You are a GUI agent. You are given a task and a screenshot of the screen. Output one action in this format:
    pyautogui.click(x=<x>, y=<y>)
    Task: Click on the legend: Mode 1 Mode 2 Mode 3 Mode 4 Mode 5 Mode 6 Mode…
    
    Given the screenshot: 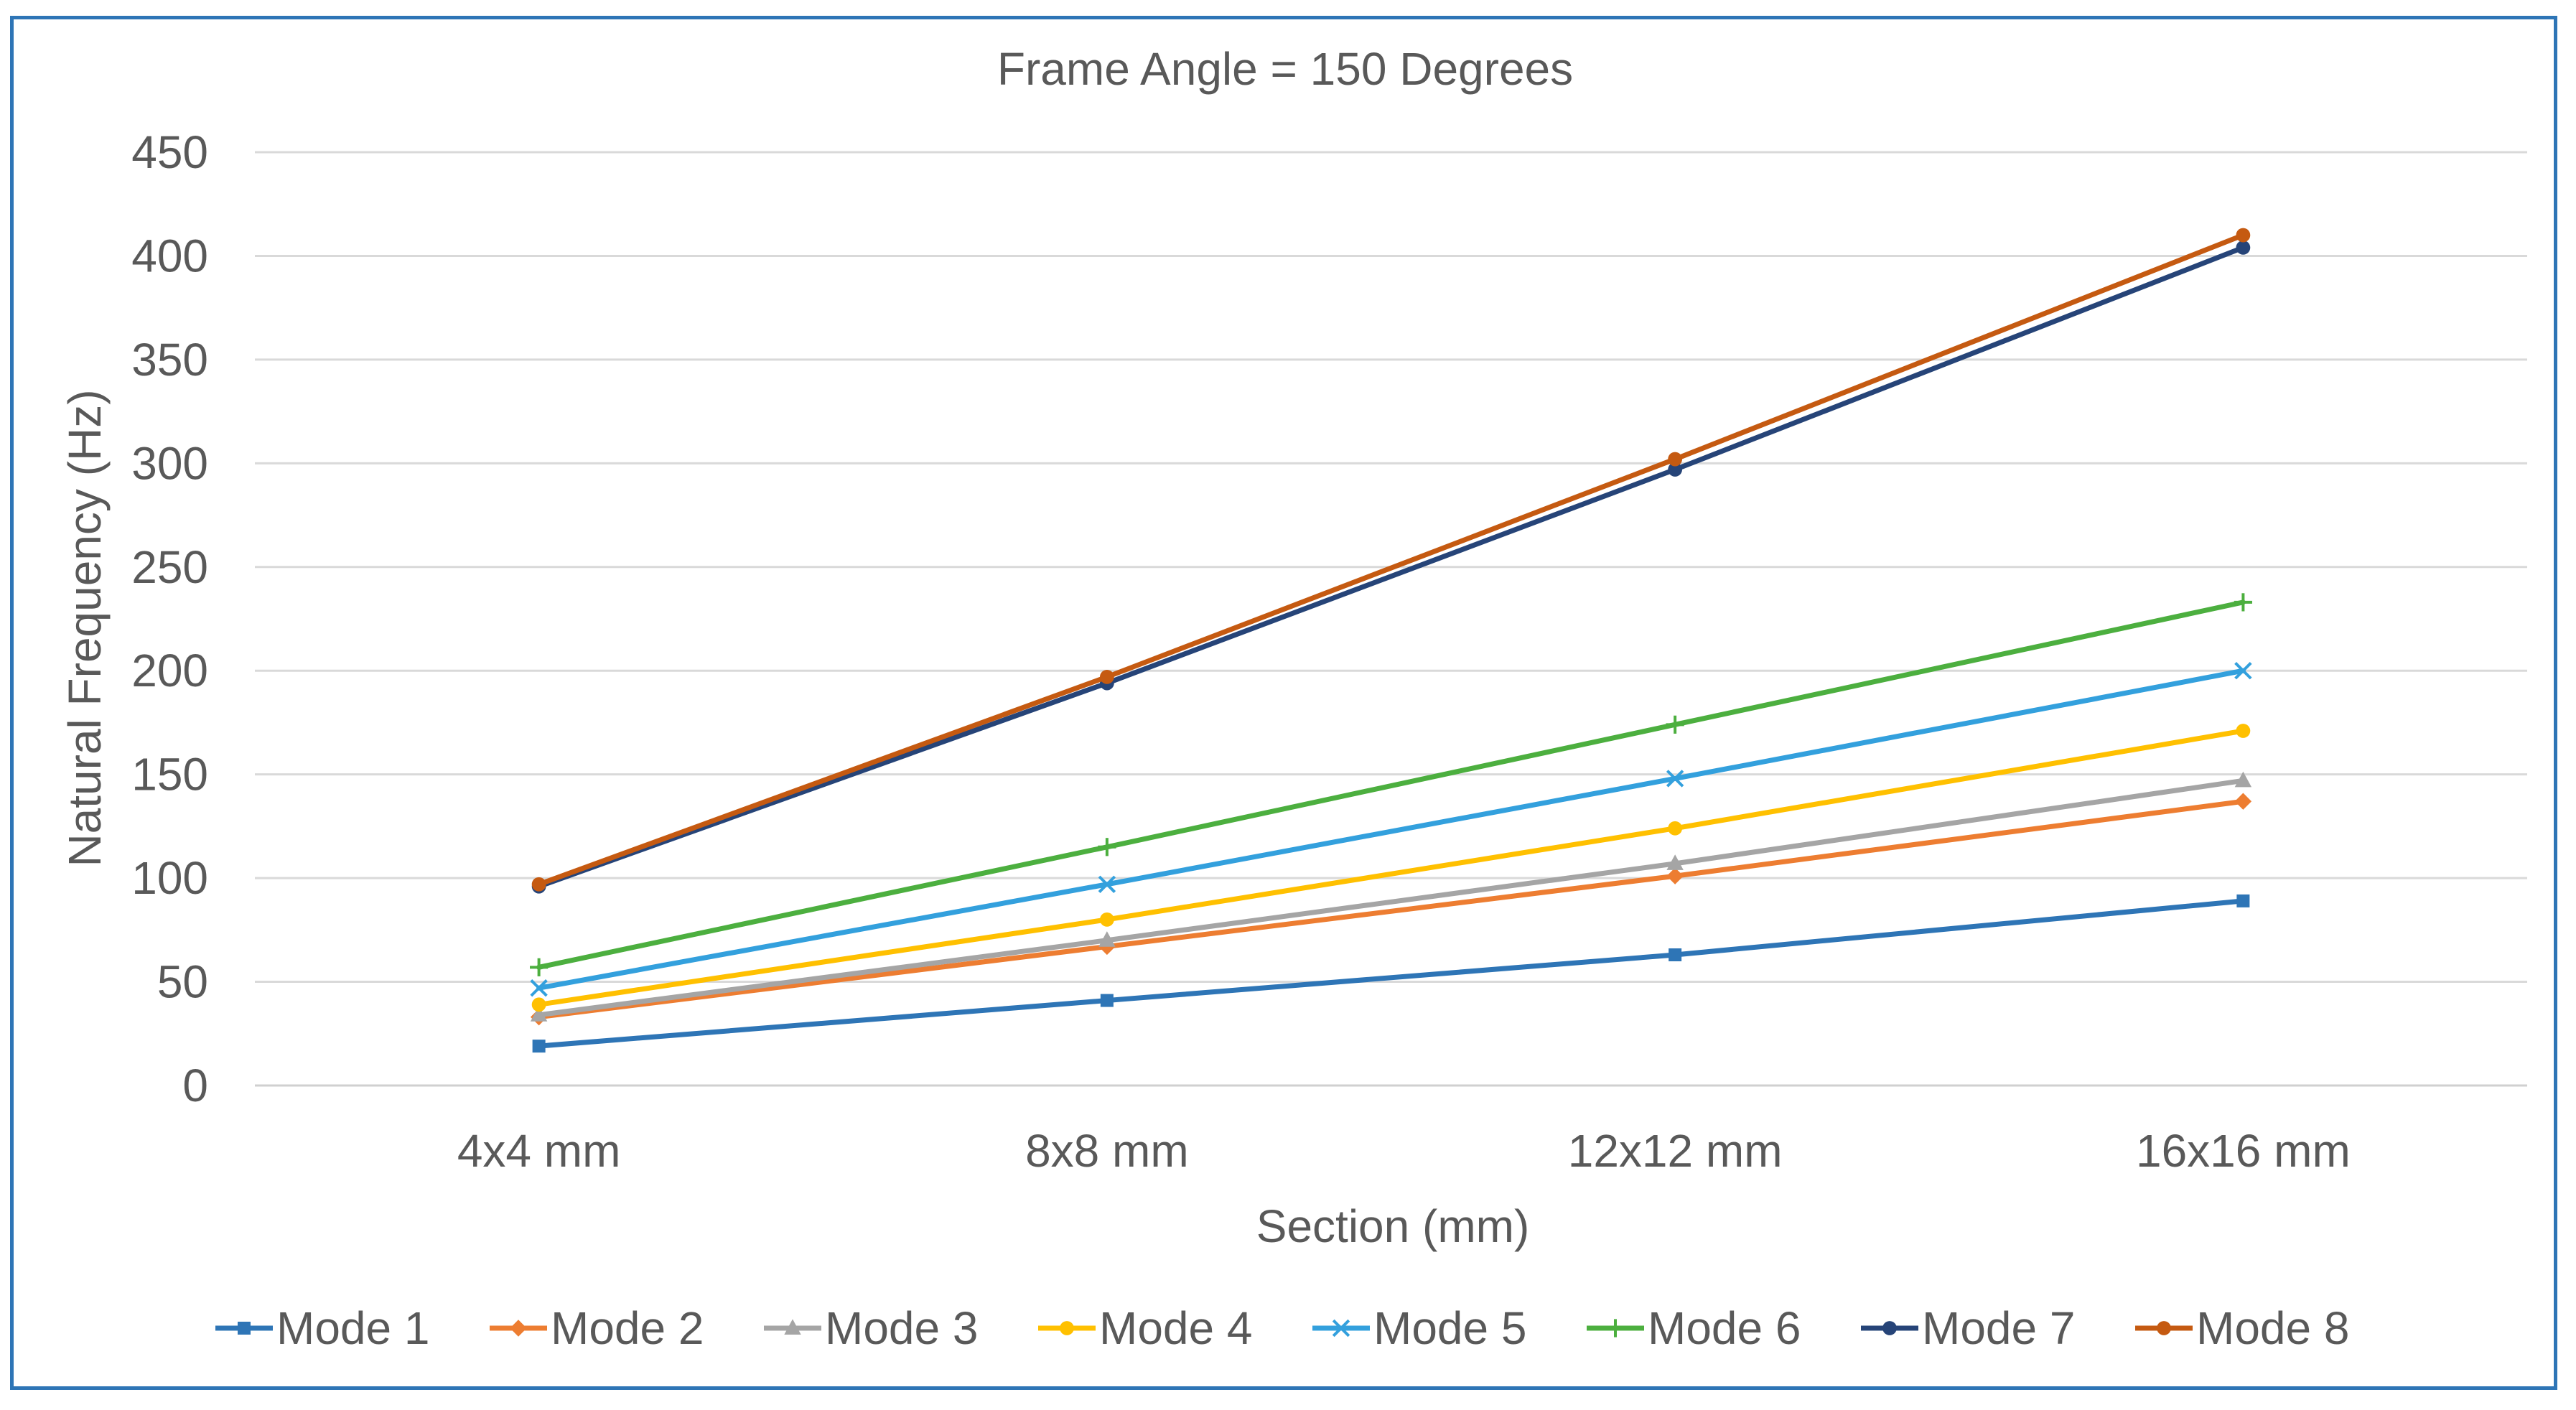 What is the action you would take?
    pyautogui.click(x=1282, y=1328)
    